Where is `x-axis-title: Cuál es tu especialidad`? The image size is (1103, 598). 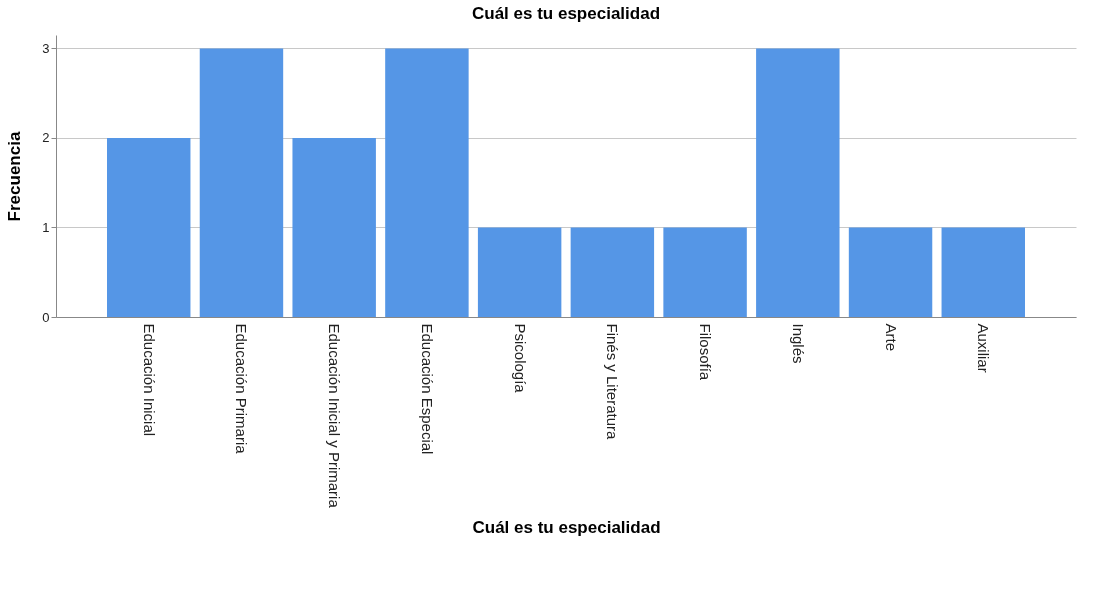
x-axis-title: Cuál es tu especialidad is located at coordinates (566, 527).